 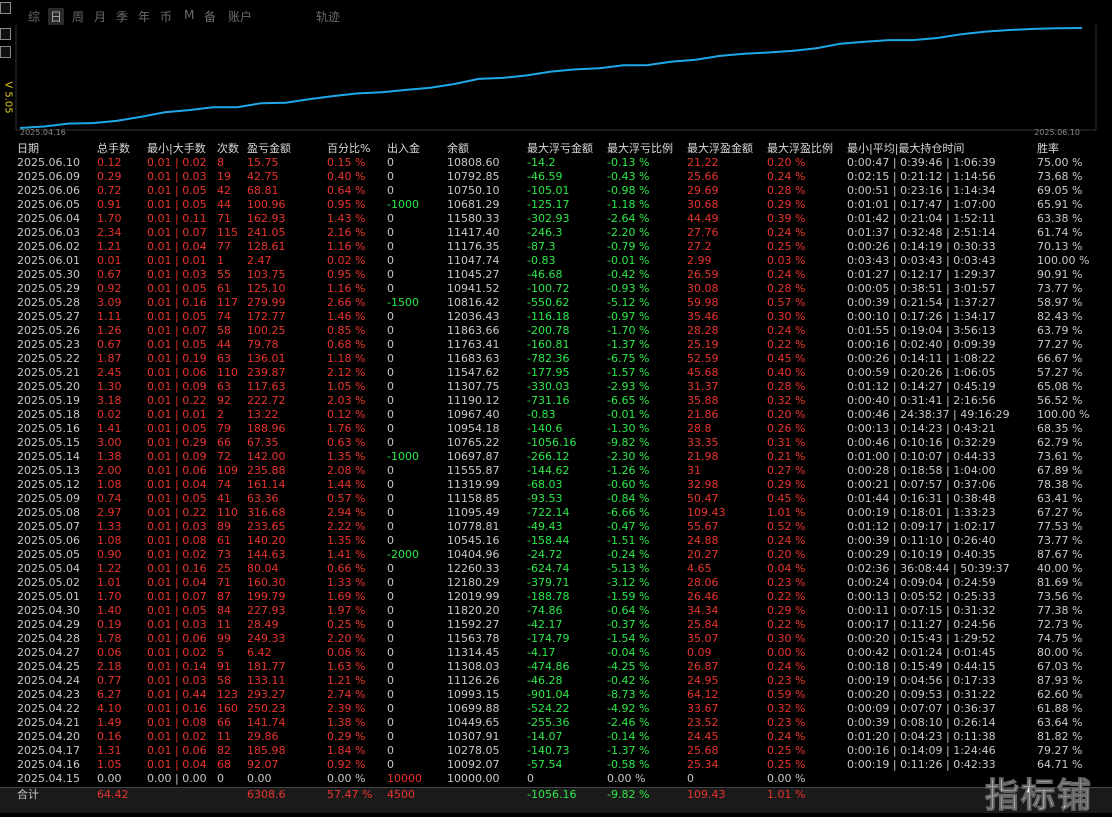 I want to click on table-cell: 63.64 %, so click(x=1060, y=722).